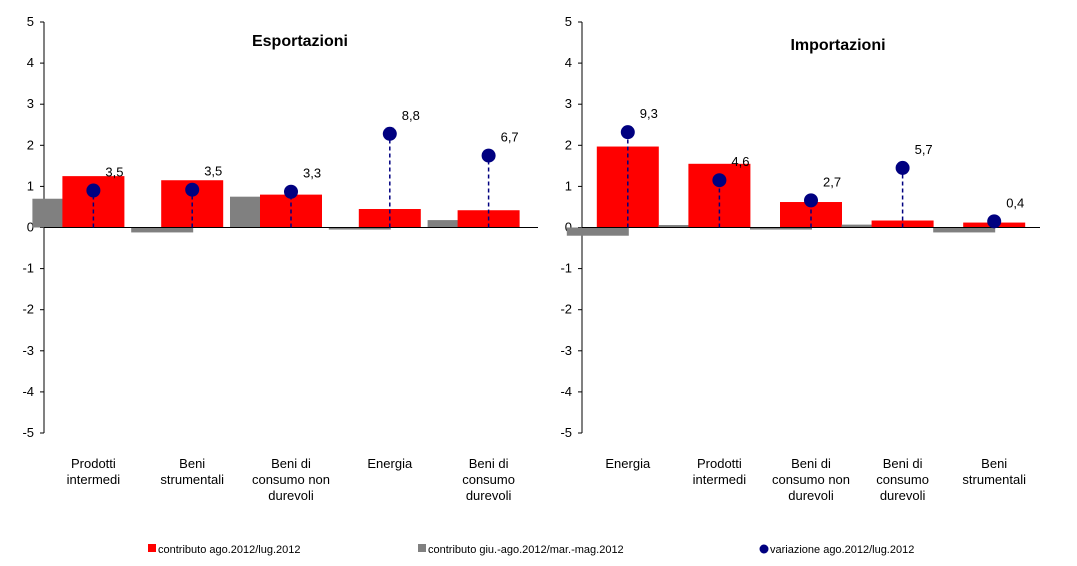 Image resolution: width=1077 pixels, height=566 pixels. I want to click on data-label: 0,4, so click(1015, 202).